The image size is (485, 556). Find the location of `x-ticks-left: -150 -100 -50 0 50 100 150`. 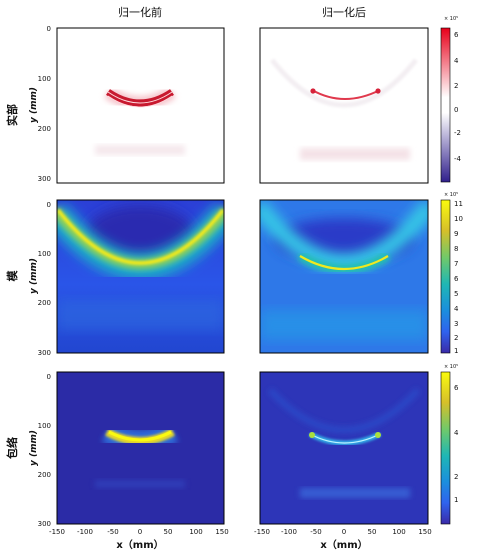

x-ticks-left: -150 -100 -50 0 50 100 150 is located at coordinates (139, 532).